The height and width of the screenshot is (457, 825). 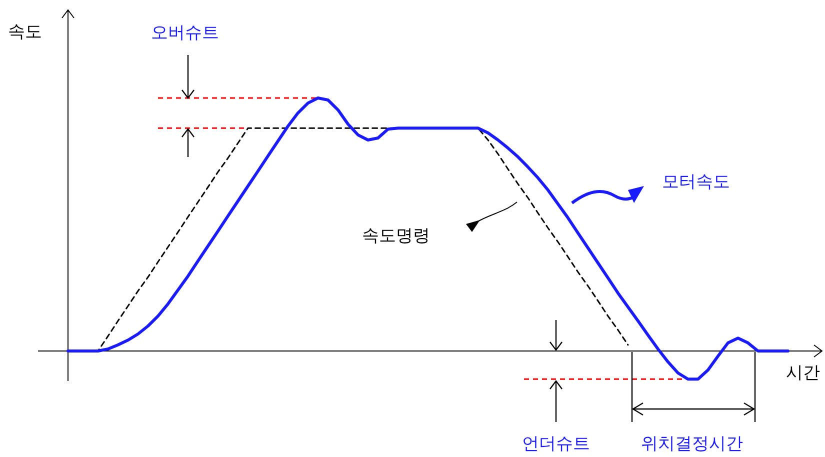 What do you see at coordinates (25, 32) in the screenshot?
I see `ylabel: 속도` at bounding box center [25, 32].